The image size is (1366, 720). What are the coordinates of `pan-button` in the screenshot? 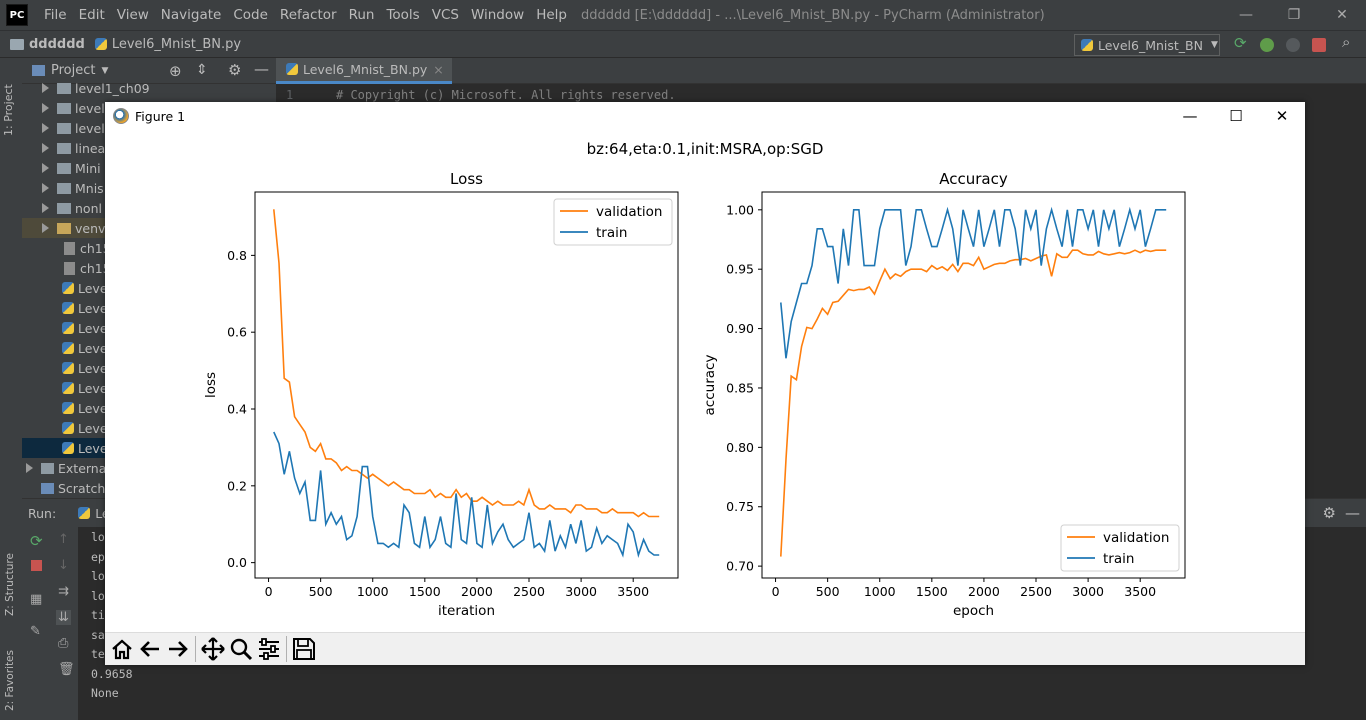 It's located at (213, 649).